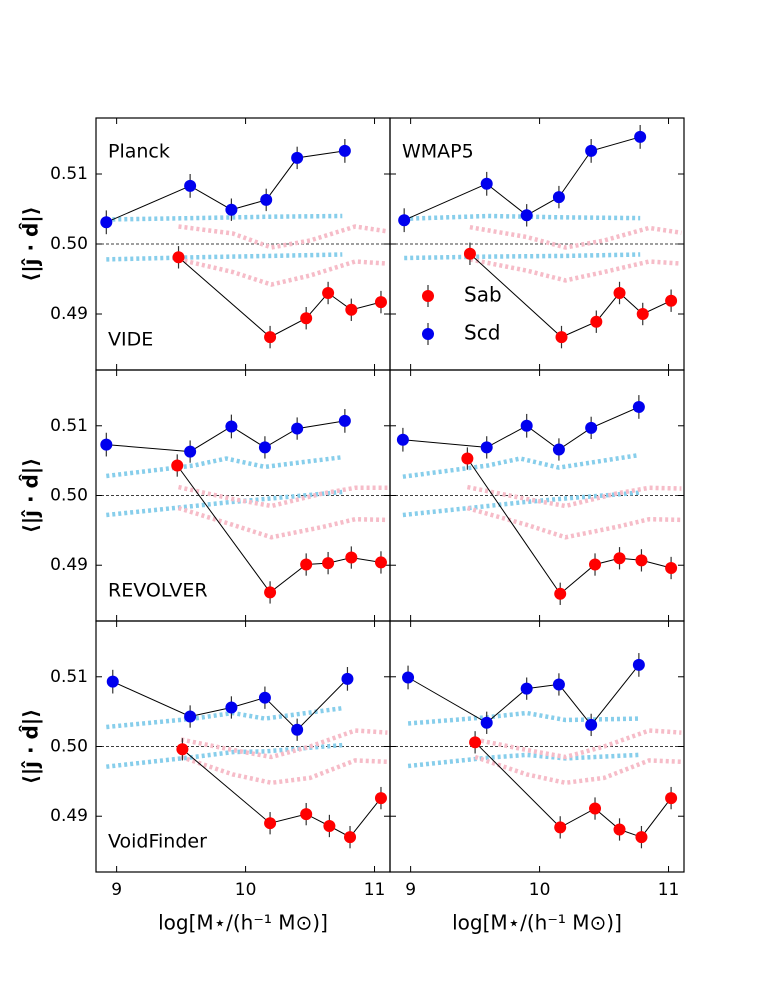  What do you see at coordinates (482, 333) in the screenshot?
I see `legend-label: Scd` at bounding box center [482, 333].